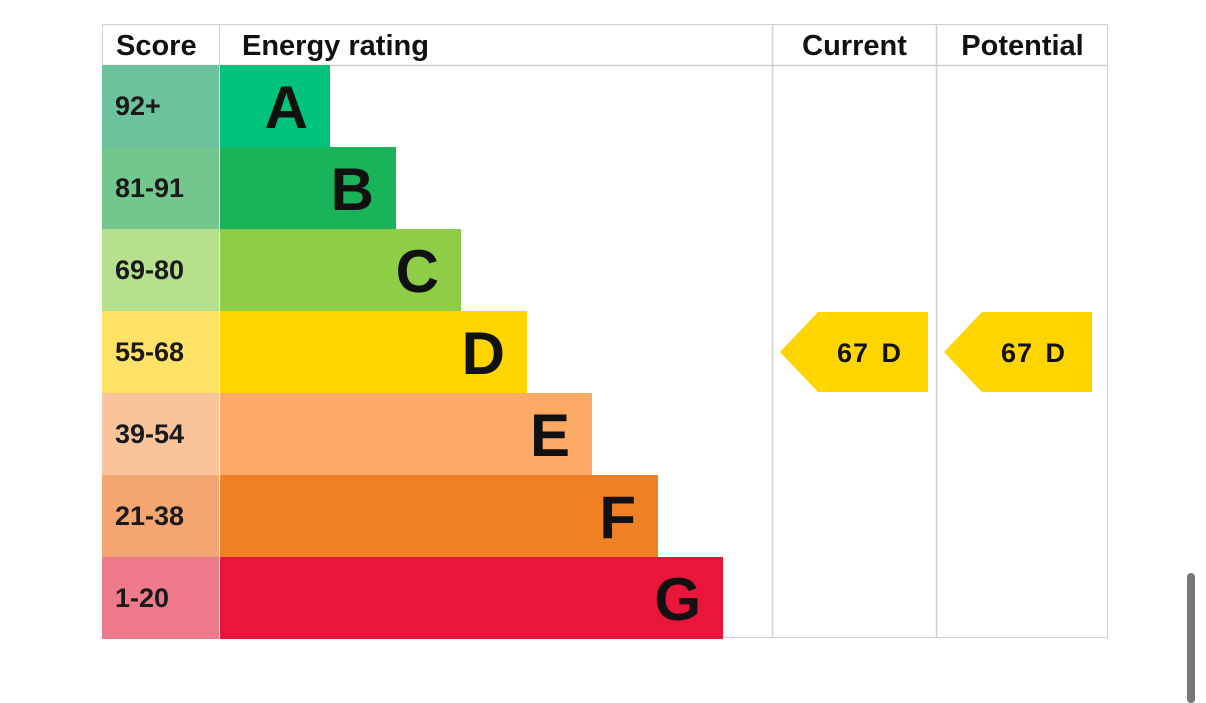 Image resolution: width=1206 pixels, height=703 pixels. I want to click on rating-letter-c: C, so click(417, 271).